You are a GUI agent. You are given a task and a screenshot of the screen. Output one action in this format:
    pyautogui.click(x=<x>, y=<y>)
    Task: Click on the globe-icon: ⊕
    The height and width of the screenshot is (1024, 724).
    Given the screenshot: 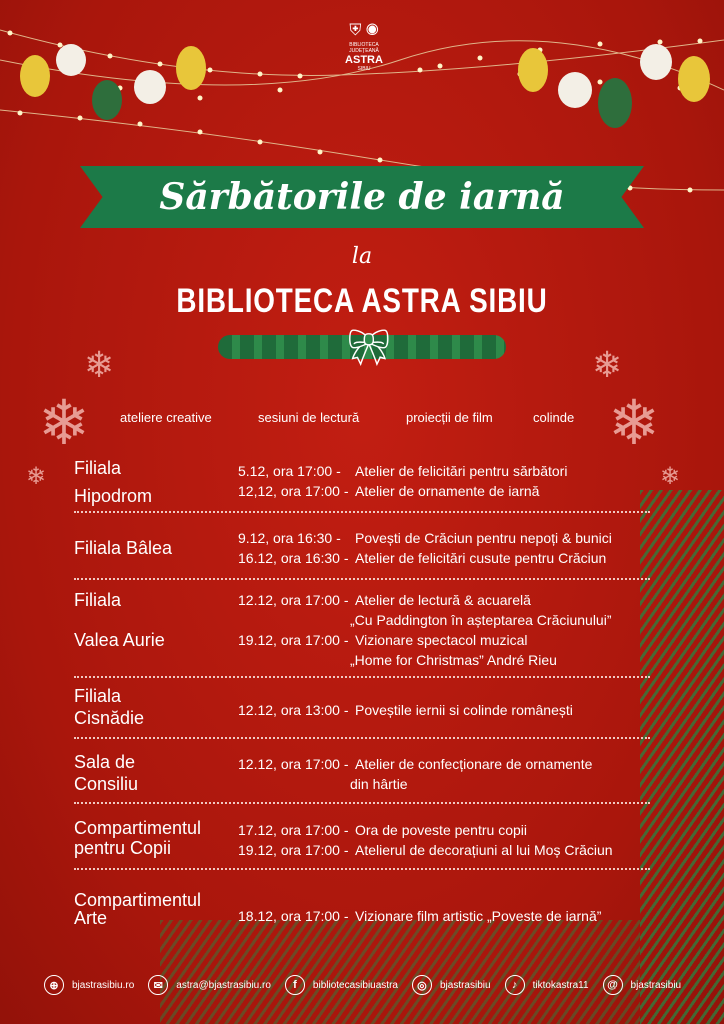 What is the action you would take?
    pyautogui.click(x=54, y=985)
    